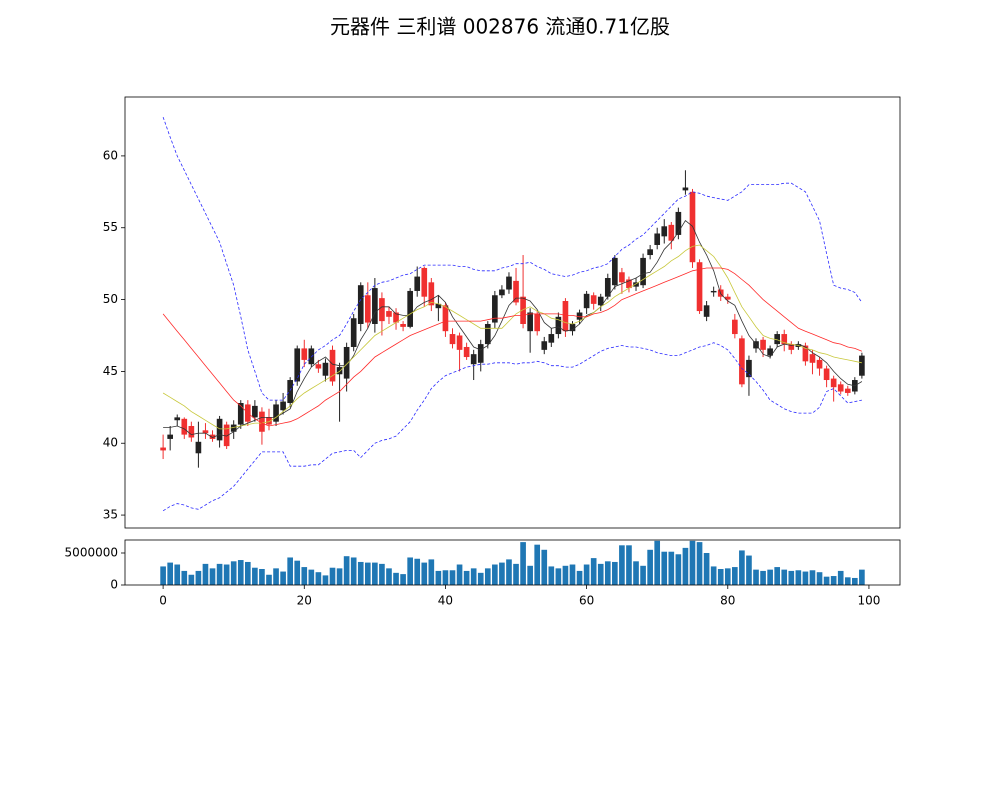 Image resolution: width=1000 pixels, height=800 pixels. What do you see at coordinates (110, 227) in the screenshot?
I see `y-tick-label: 55` at bounding box center [110, 227].